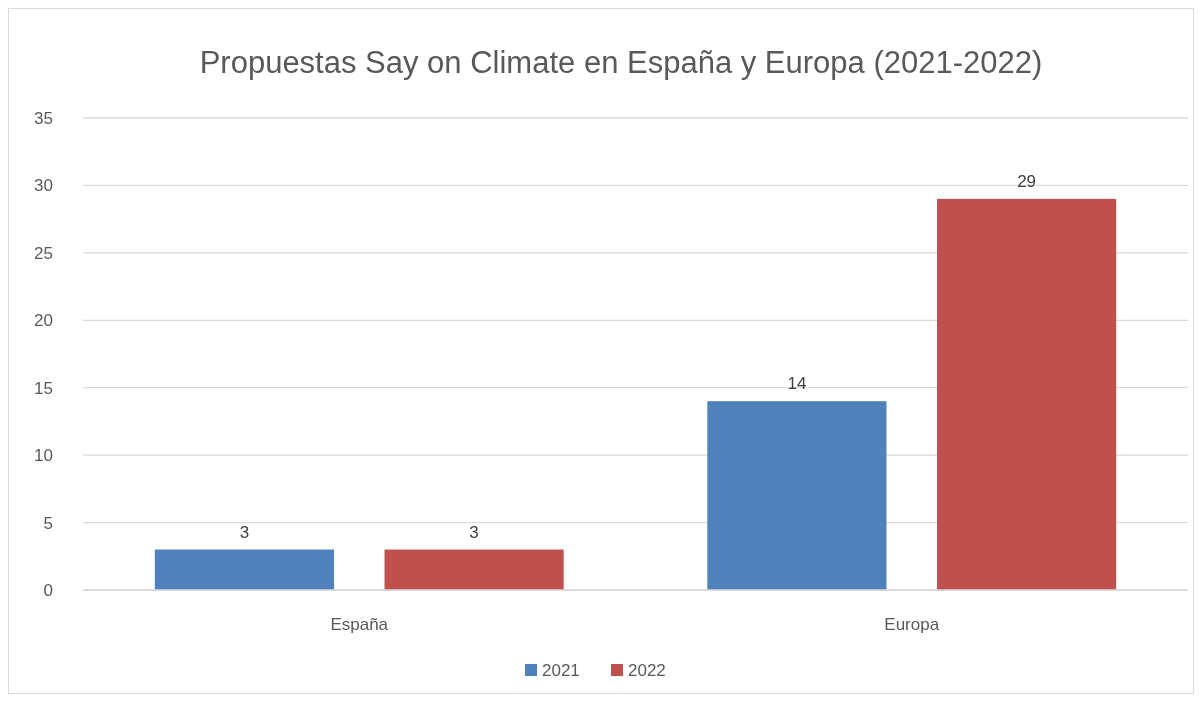 The image size is (1202, 702). What do you see at coordinates (48, 590) in the screenshot?
I see `y-tick-label: 0` at bounding box center [48, 590].